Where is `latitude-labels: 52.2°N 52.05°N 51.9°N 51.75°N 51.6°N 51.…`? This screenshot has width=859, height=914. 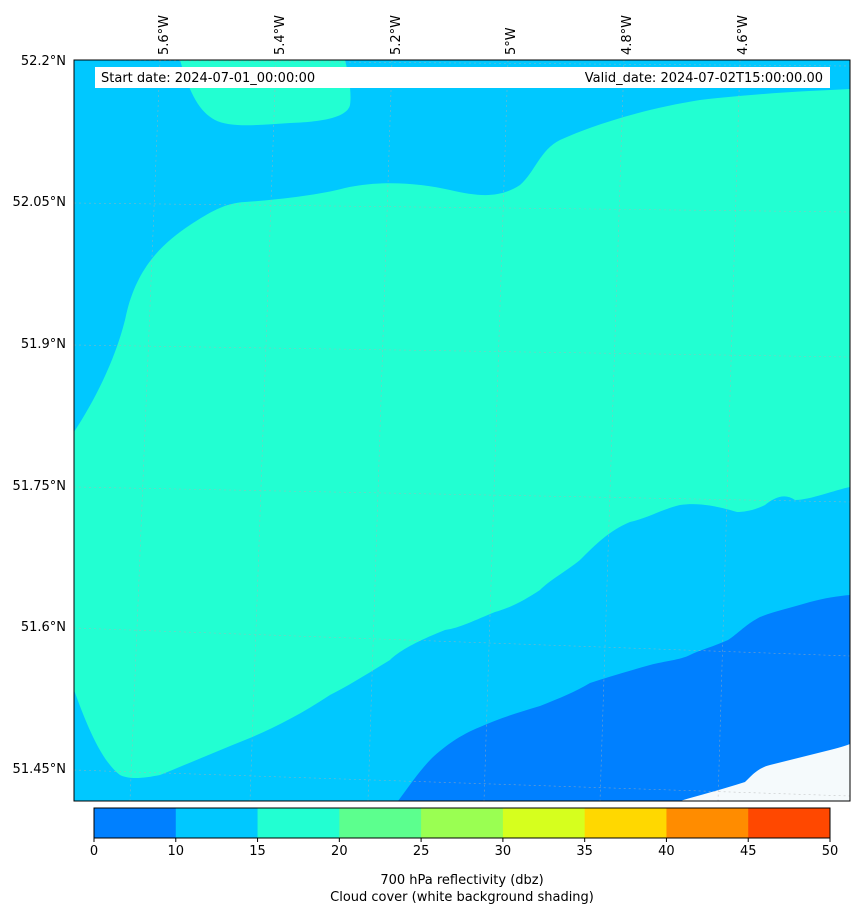
latitude-labels: 52.2°N 52.05°N 51.9°N 51.75°N 51.6°N 51.… is located at coordinates (39, 415).